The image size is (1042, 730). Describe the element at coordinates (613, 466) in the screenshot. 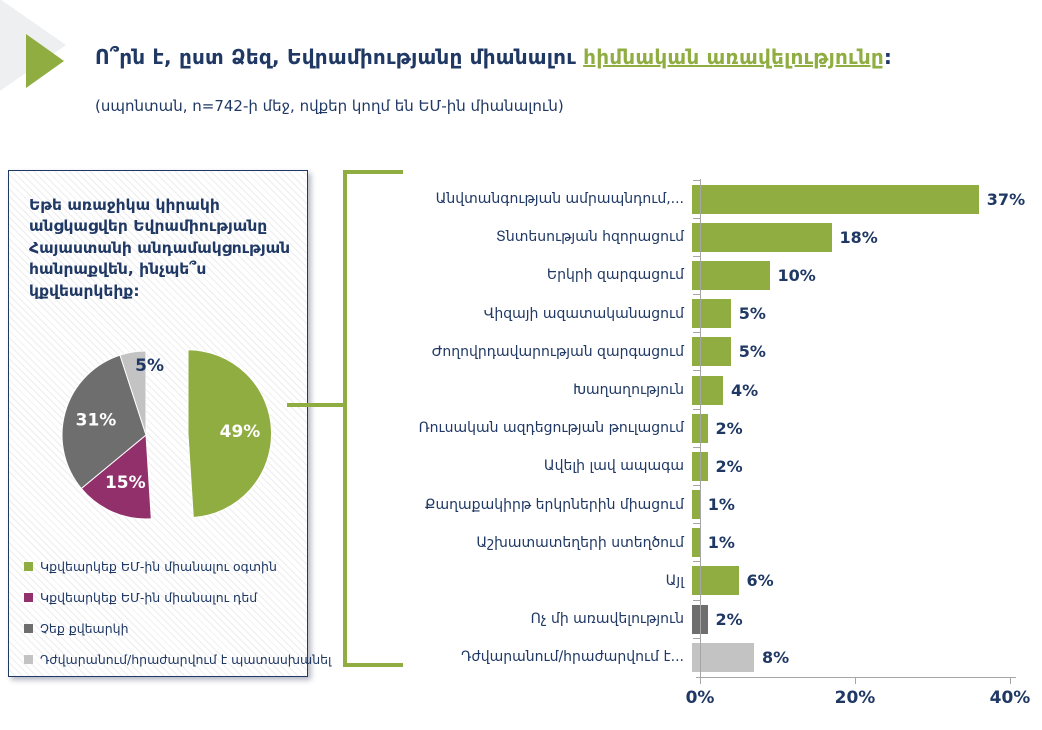

I see `bar-category-label: Ավելի լավ ապագա` at that location.